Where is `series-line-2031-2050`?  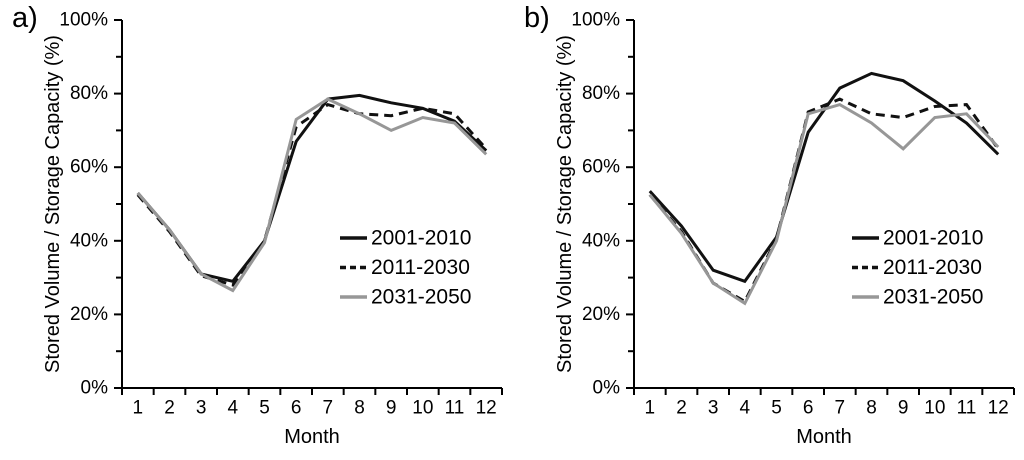
series-line-2031-2050 is located at coordinates (312, 195).